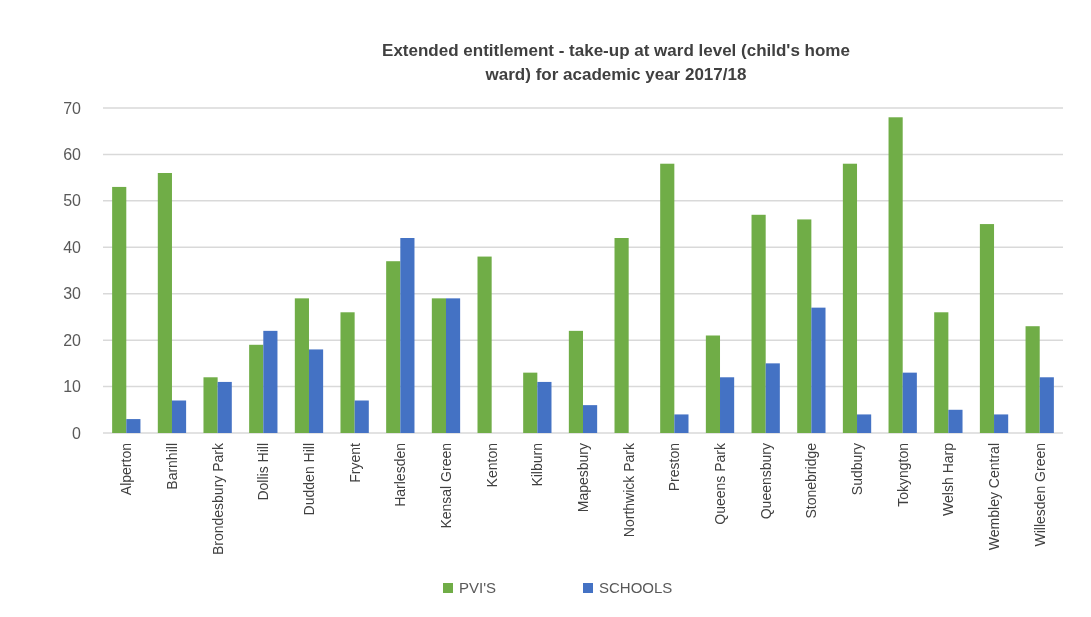 The width and height of the screenshot is (1091, 617). I want to click on y-tick-label: 40, so click(72, 247).